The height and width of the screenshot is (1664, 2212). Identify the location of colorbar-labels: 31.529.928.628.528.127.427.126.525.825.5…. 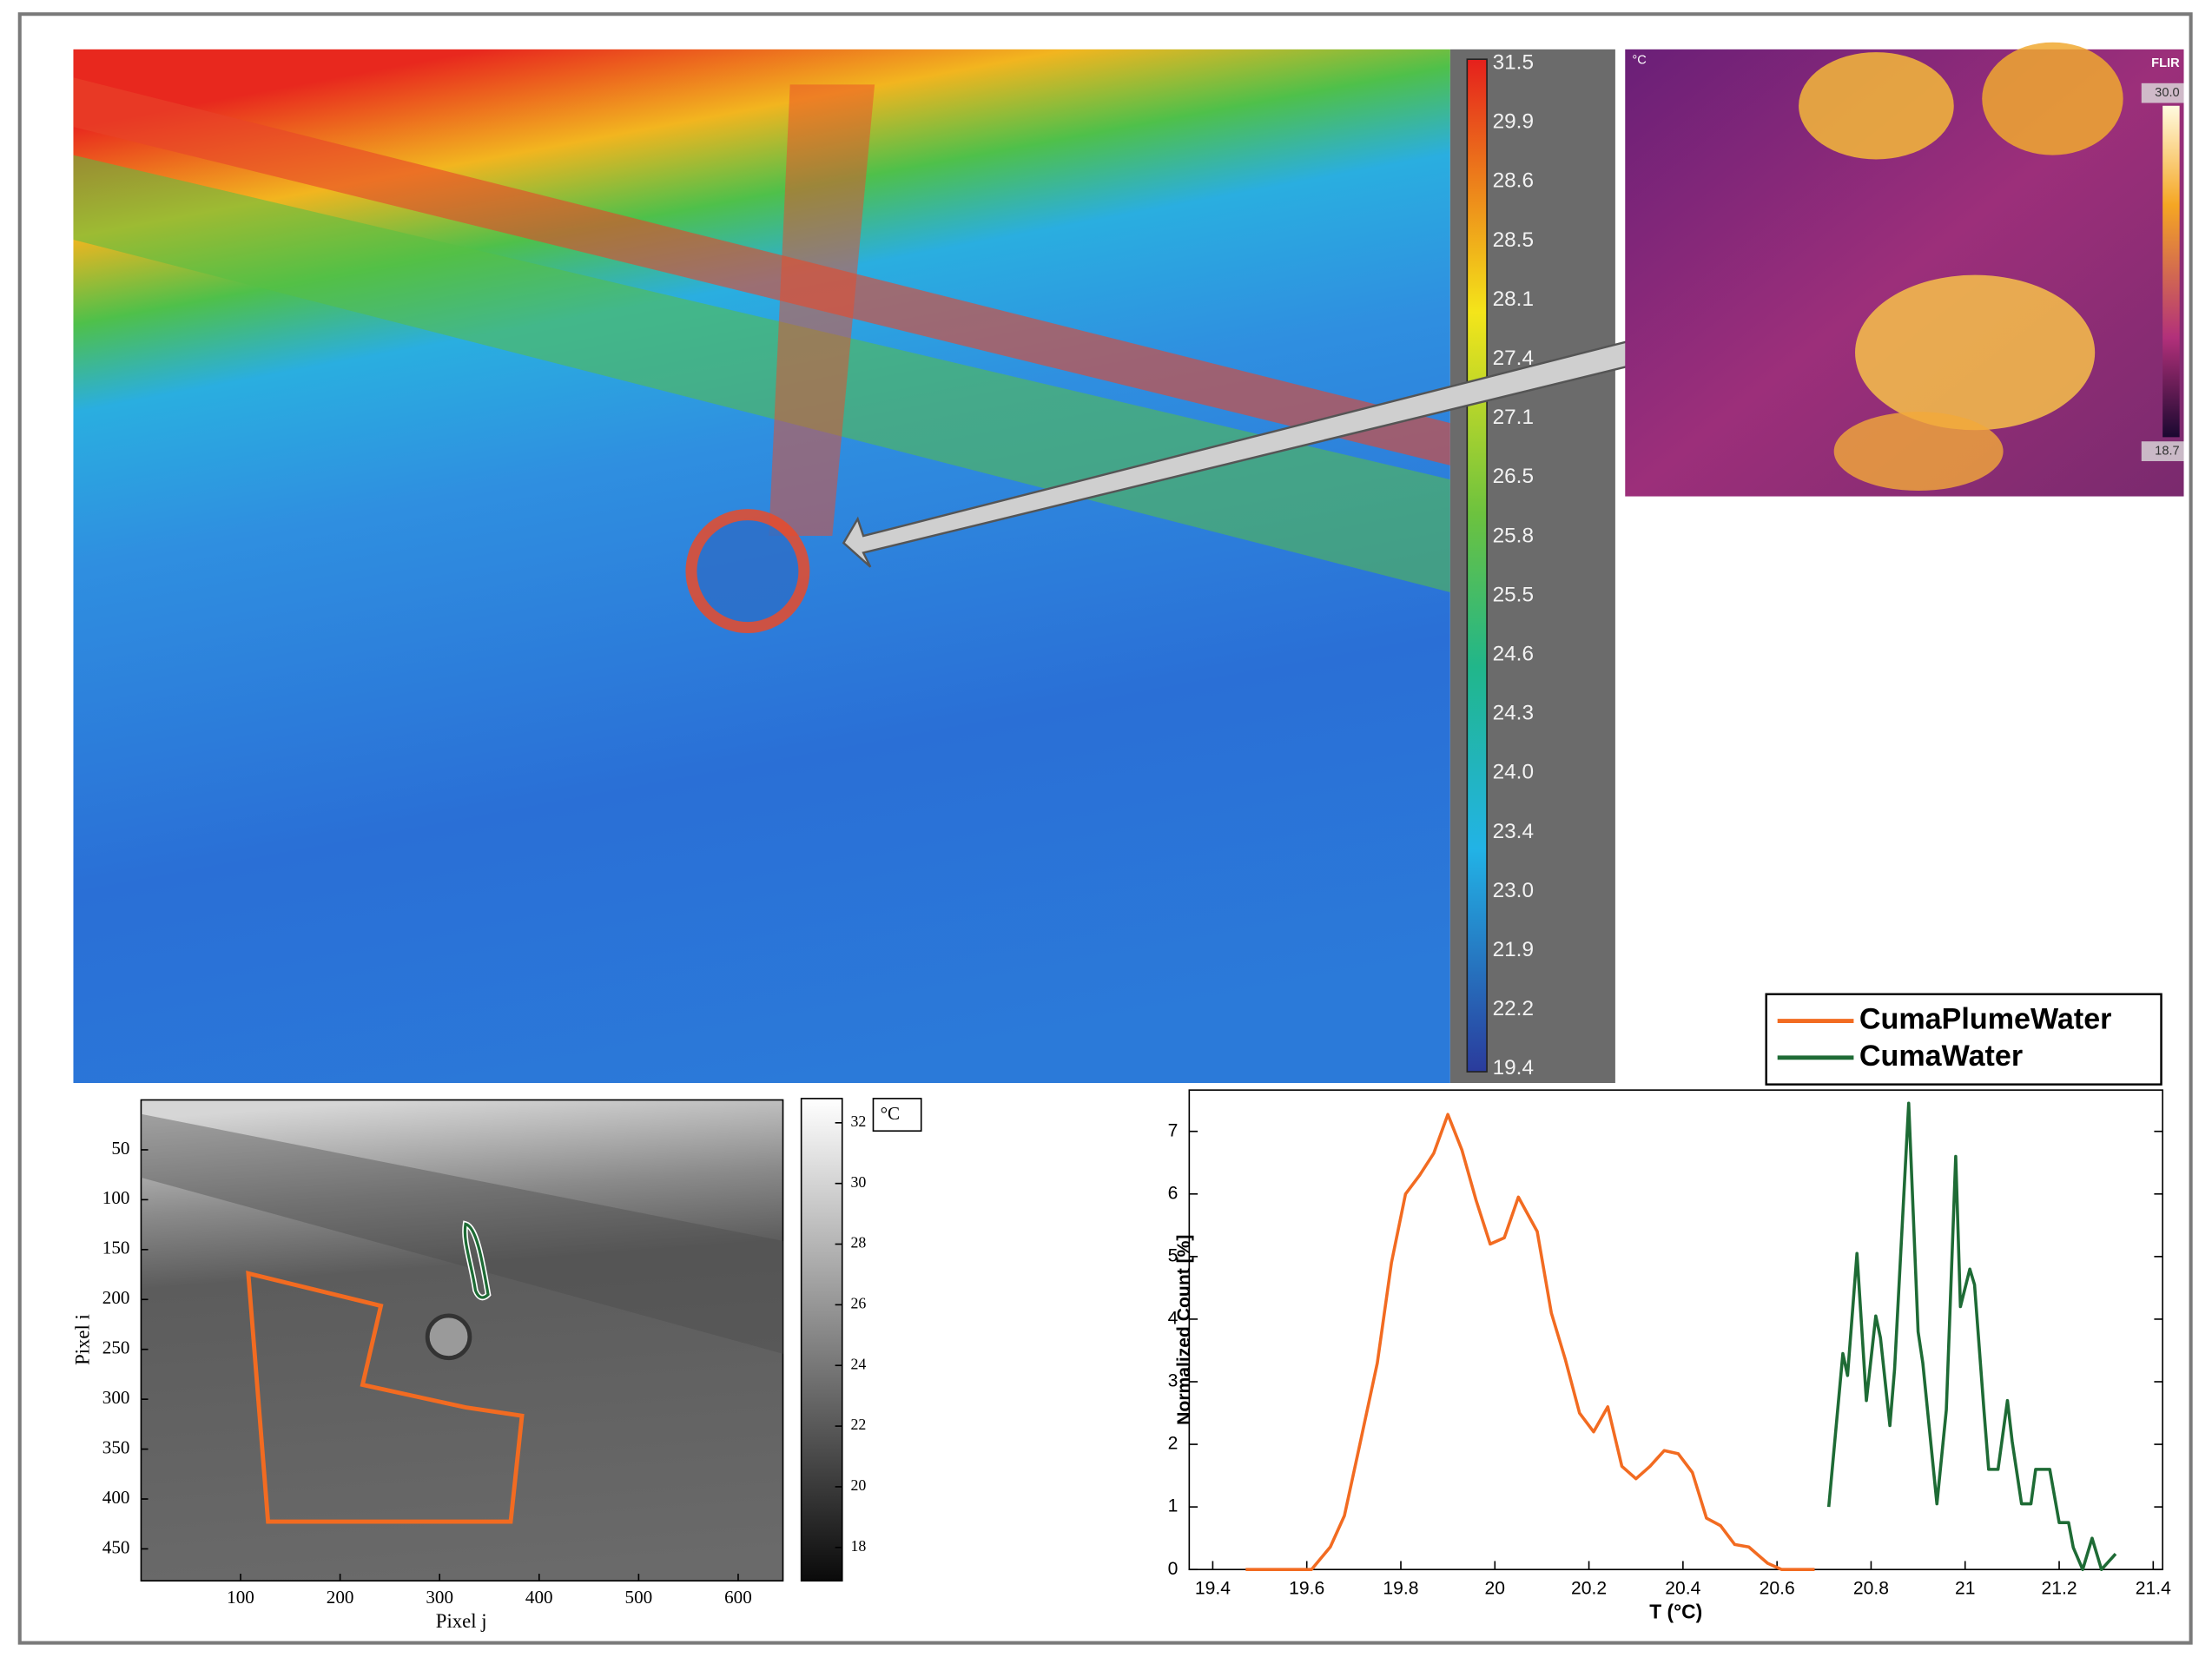
(1513, 565).